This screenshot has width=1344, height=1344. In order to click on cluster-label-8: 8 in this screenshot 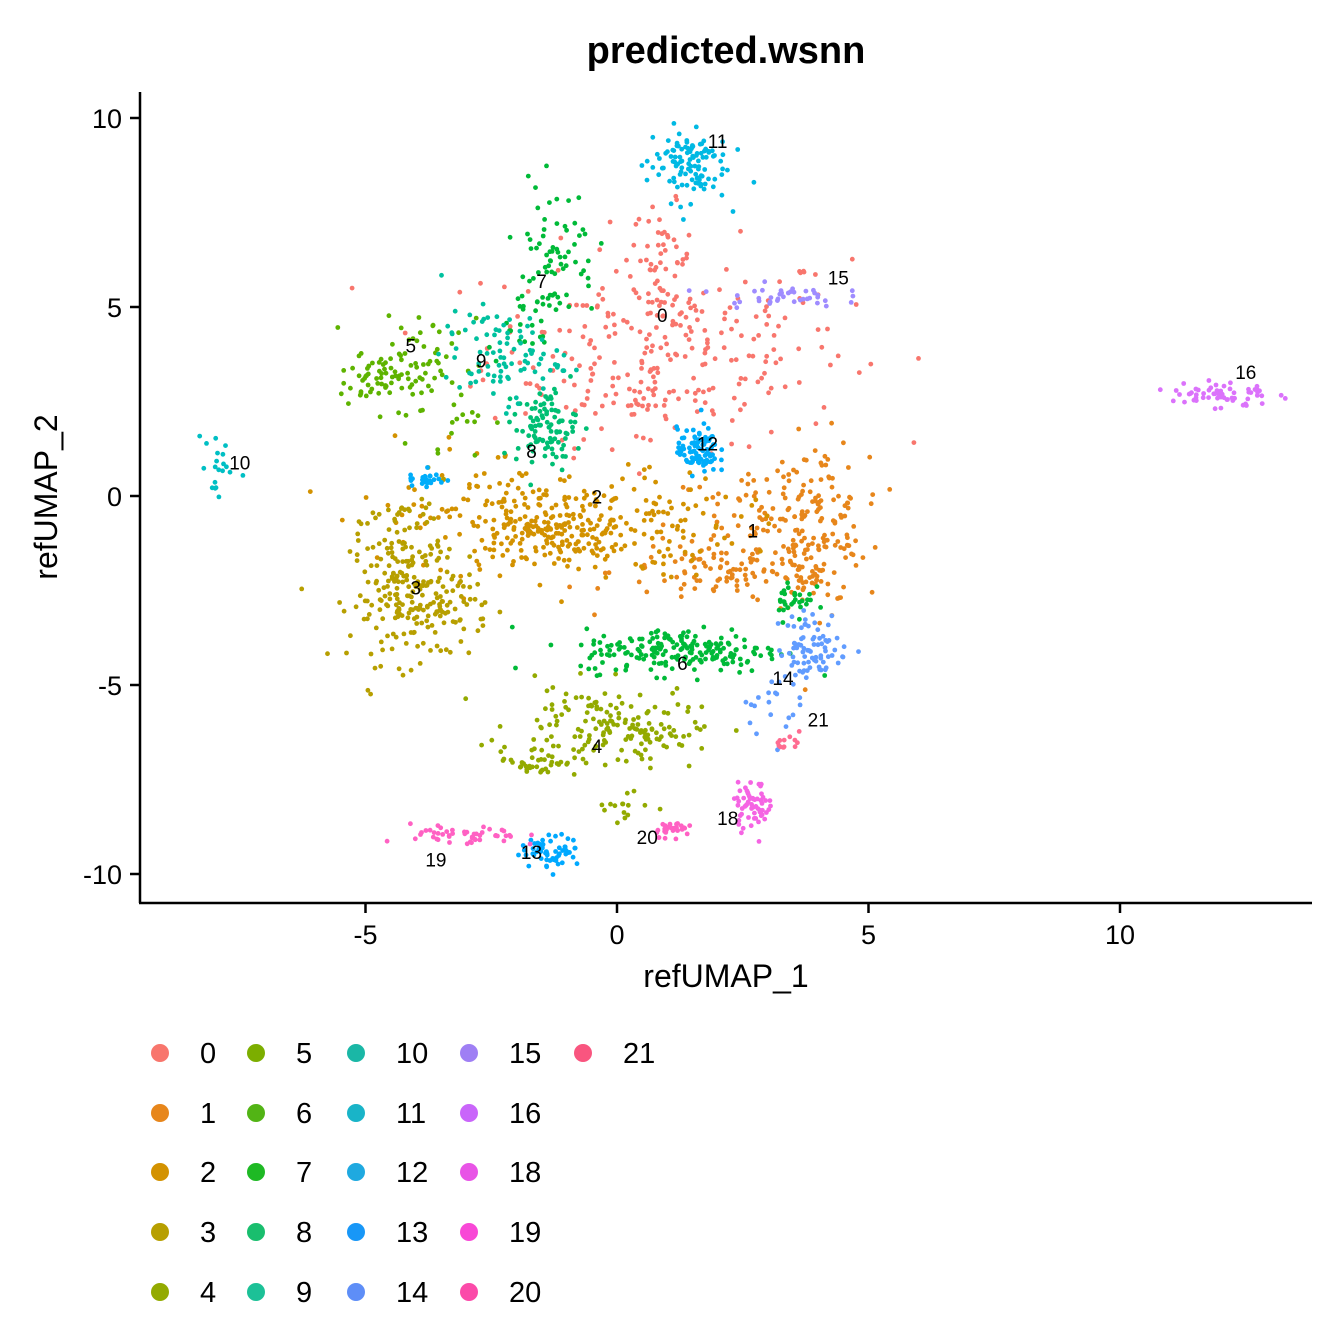, I will do `click(531, 452)`.